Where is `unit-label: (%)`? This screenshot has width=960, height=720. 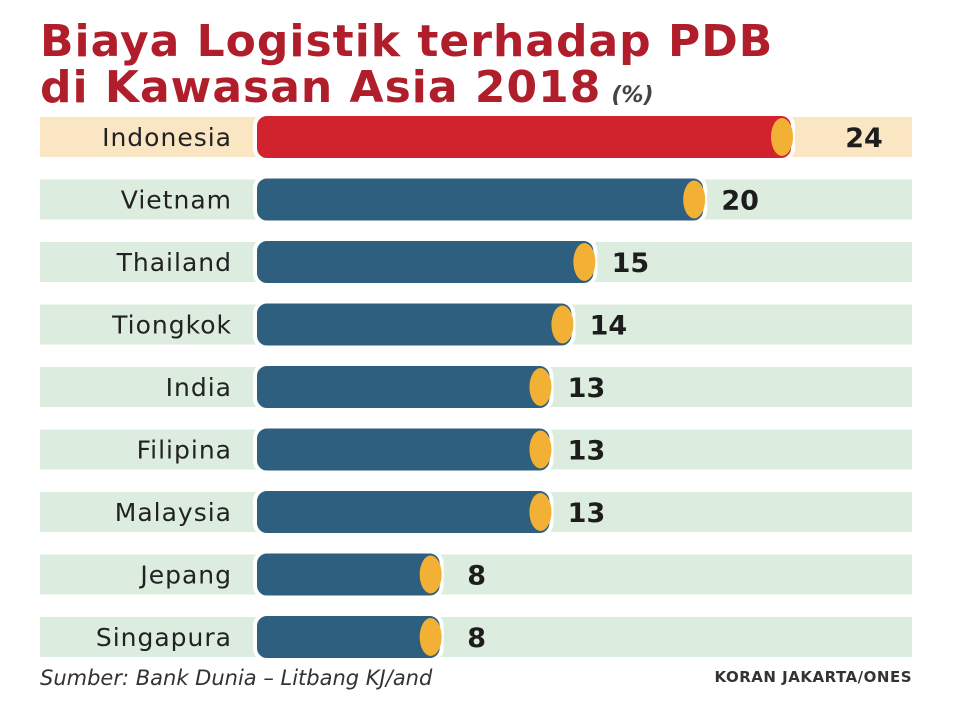 unit-label: (%) is located at coordinates (632, 95).